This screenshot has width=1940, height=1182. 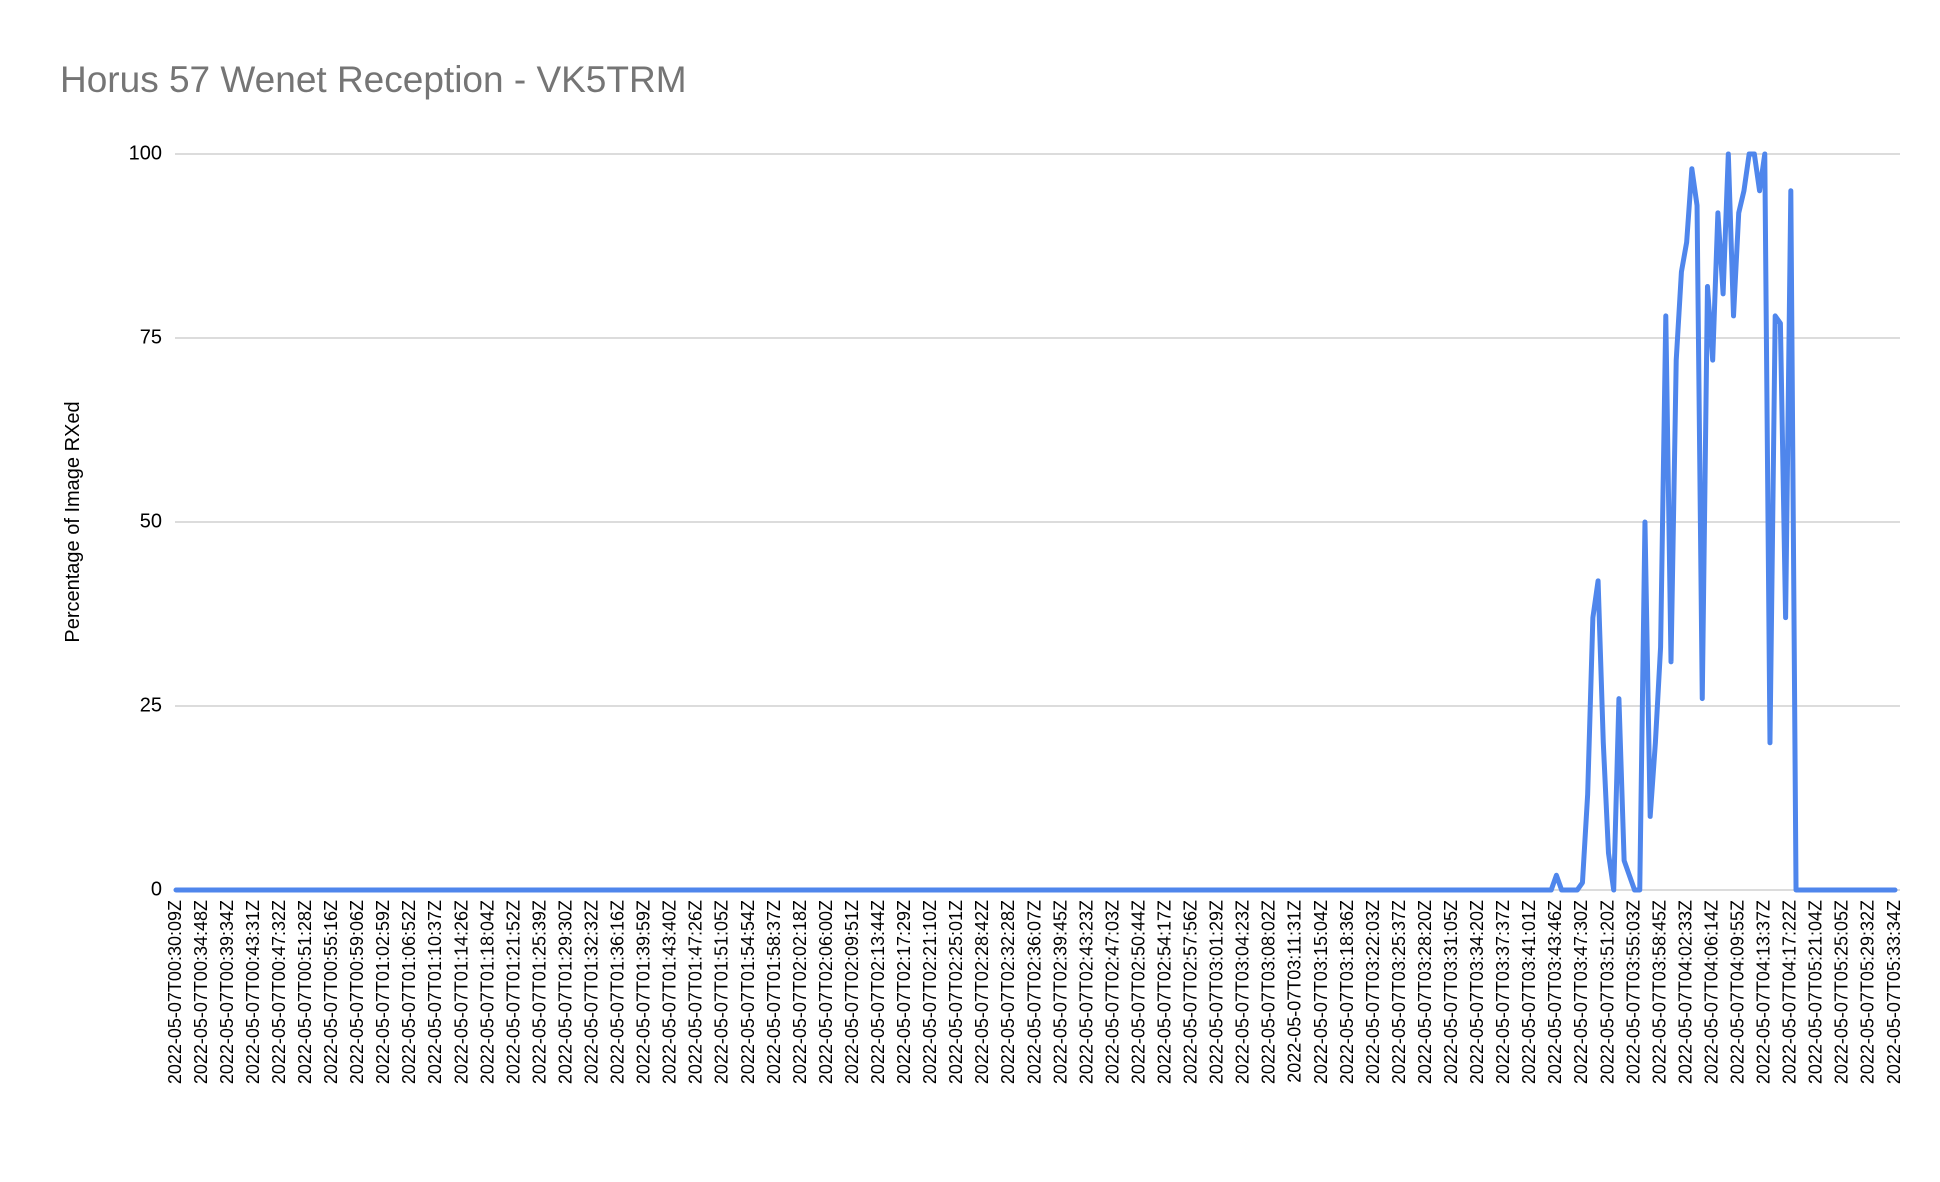 I want to click on x-tick-label: 2022-05-07T01:10:37Z, so click(x=435, y=992).